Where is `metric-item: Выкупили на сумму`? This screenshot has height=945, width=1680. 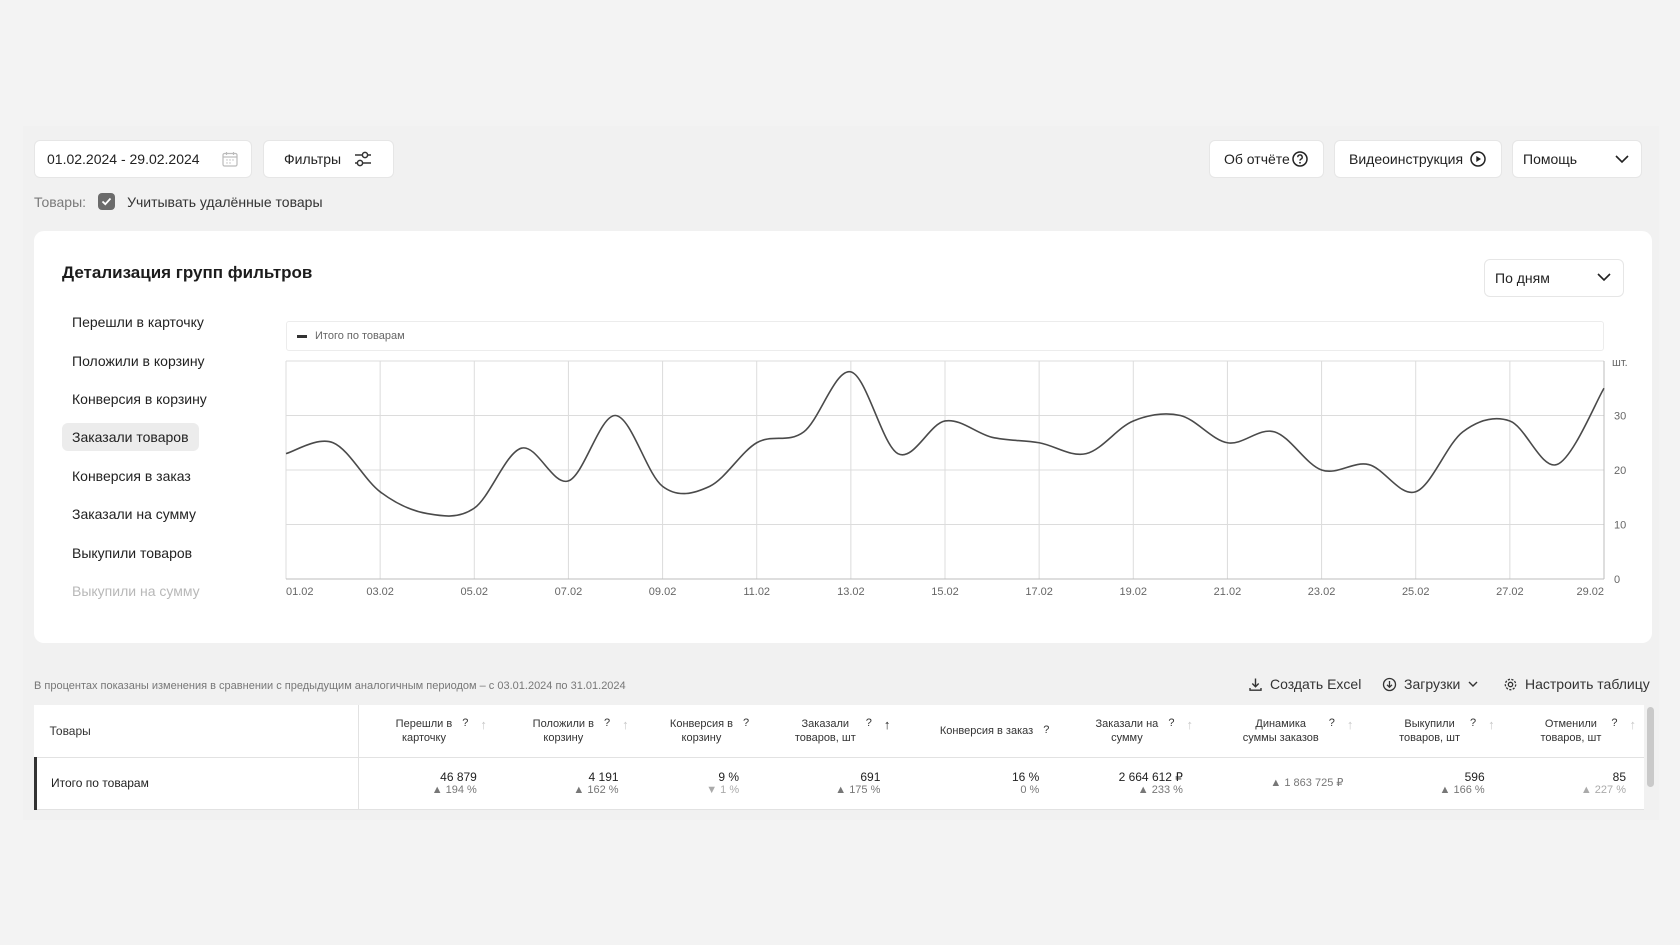 metric-item: Выкупили на сумму is located at coordinates (152, 587).